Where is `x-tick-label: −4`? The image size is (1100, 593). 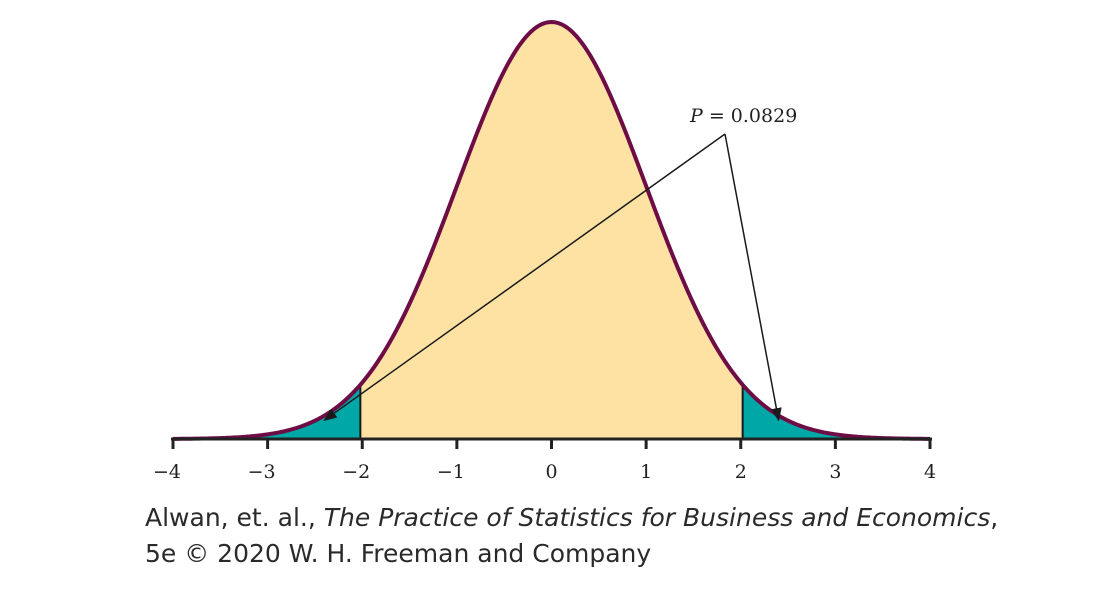 x-tick-label: −4 is located at coordinates (167, 472).